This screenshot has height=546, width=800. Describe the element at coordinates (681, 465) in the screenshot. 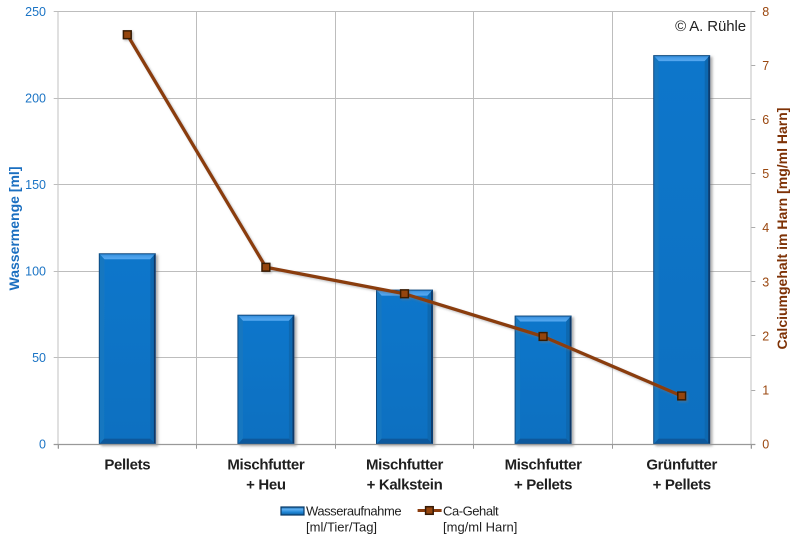

I see `svg-text: Grünfutter` at that location.